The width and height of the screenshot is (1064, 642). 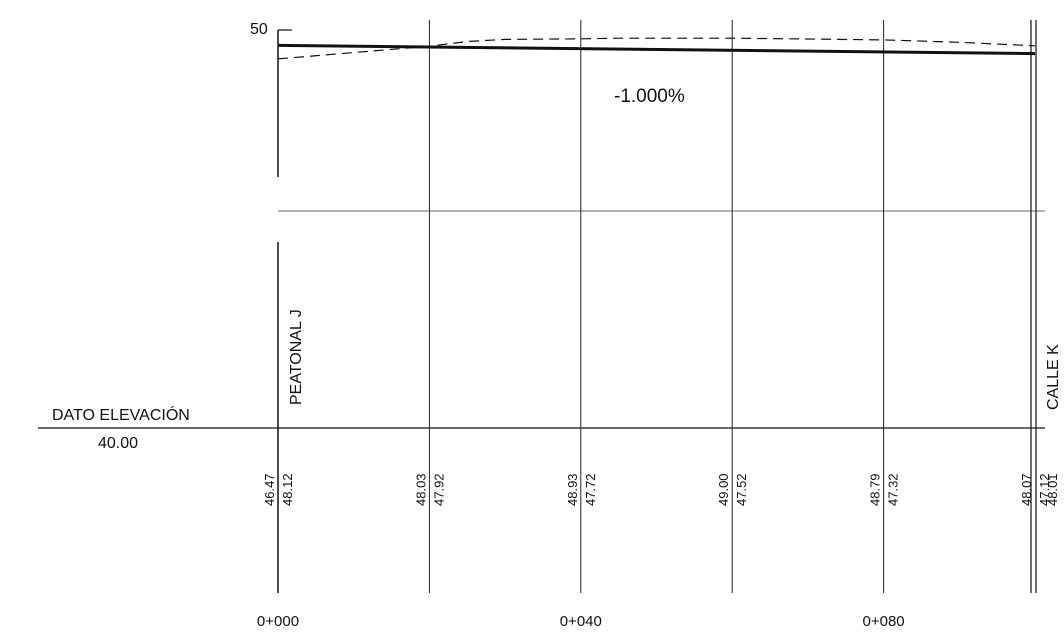 I want to click on design-grade-line, so click(x=656, y=49).